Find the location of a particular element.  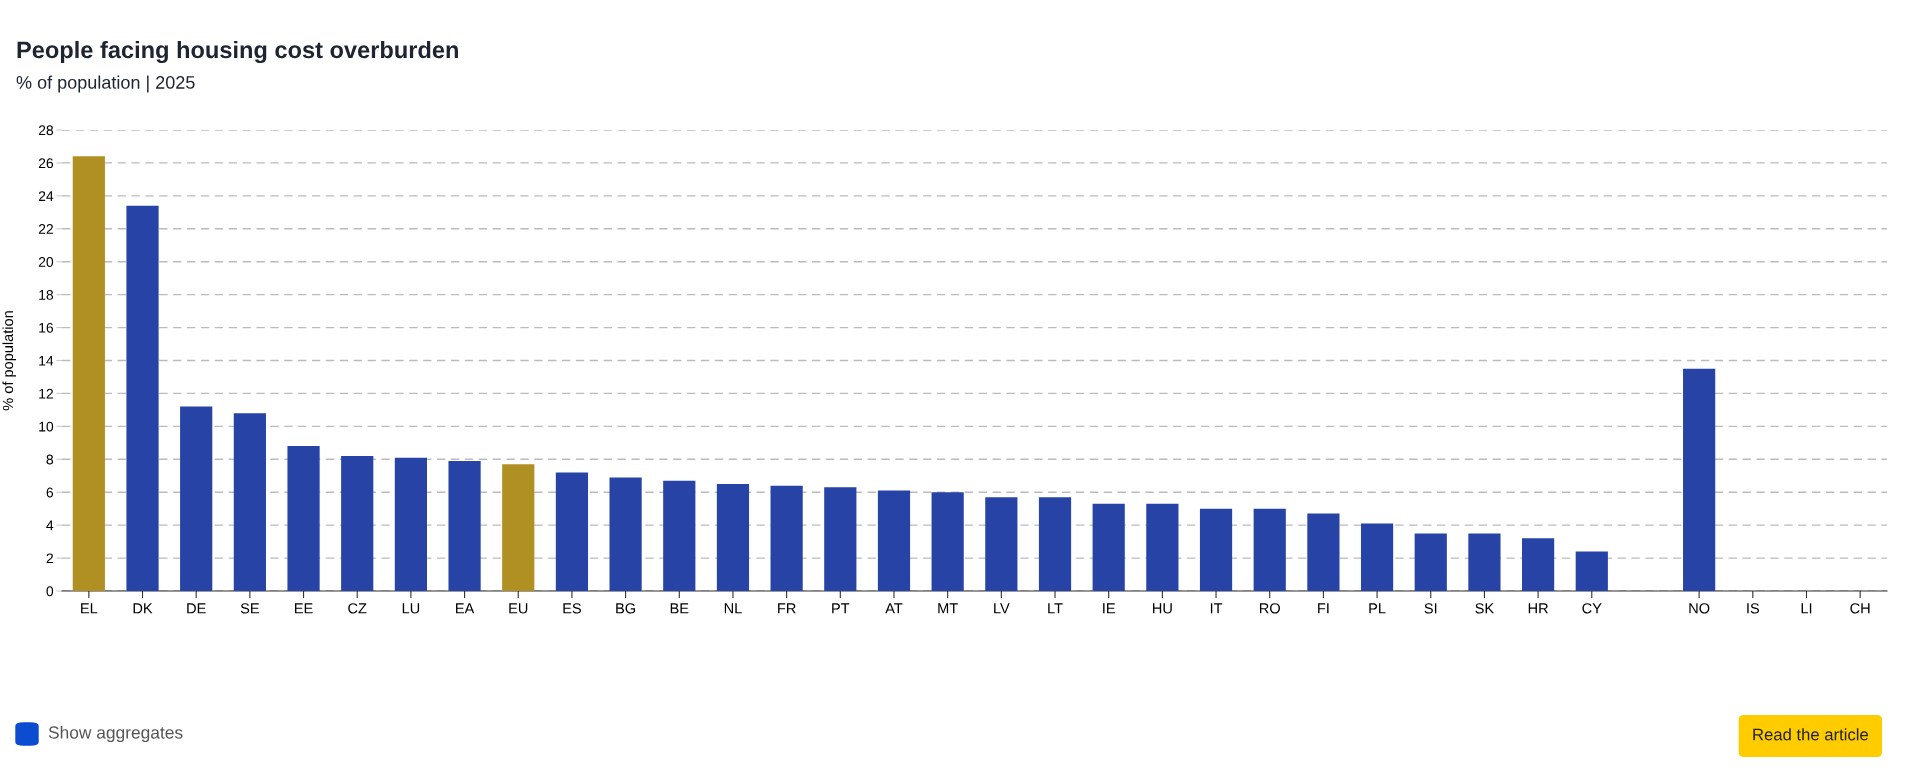

chart-subtitle: % of population | 2025 is located at coordinates (105, 84).